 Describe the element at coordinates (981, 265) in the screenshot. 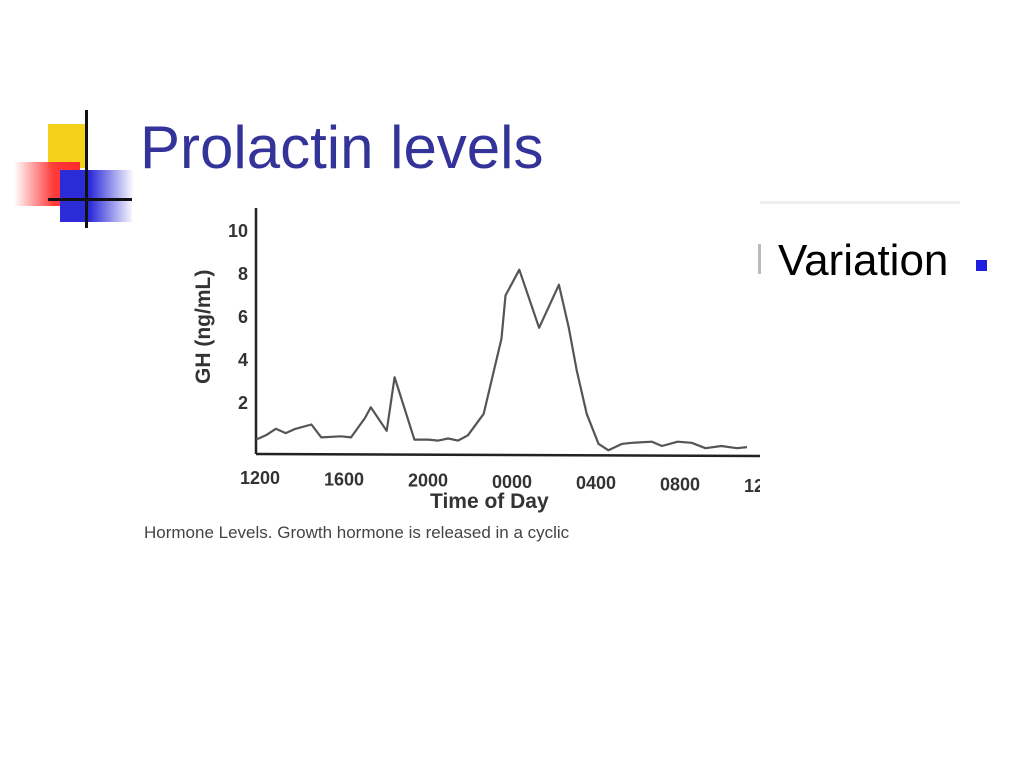

I see `bullet-square-icon` at that location.